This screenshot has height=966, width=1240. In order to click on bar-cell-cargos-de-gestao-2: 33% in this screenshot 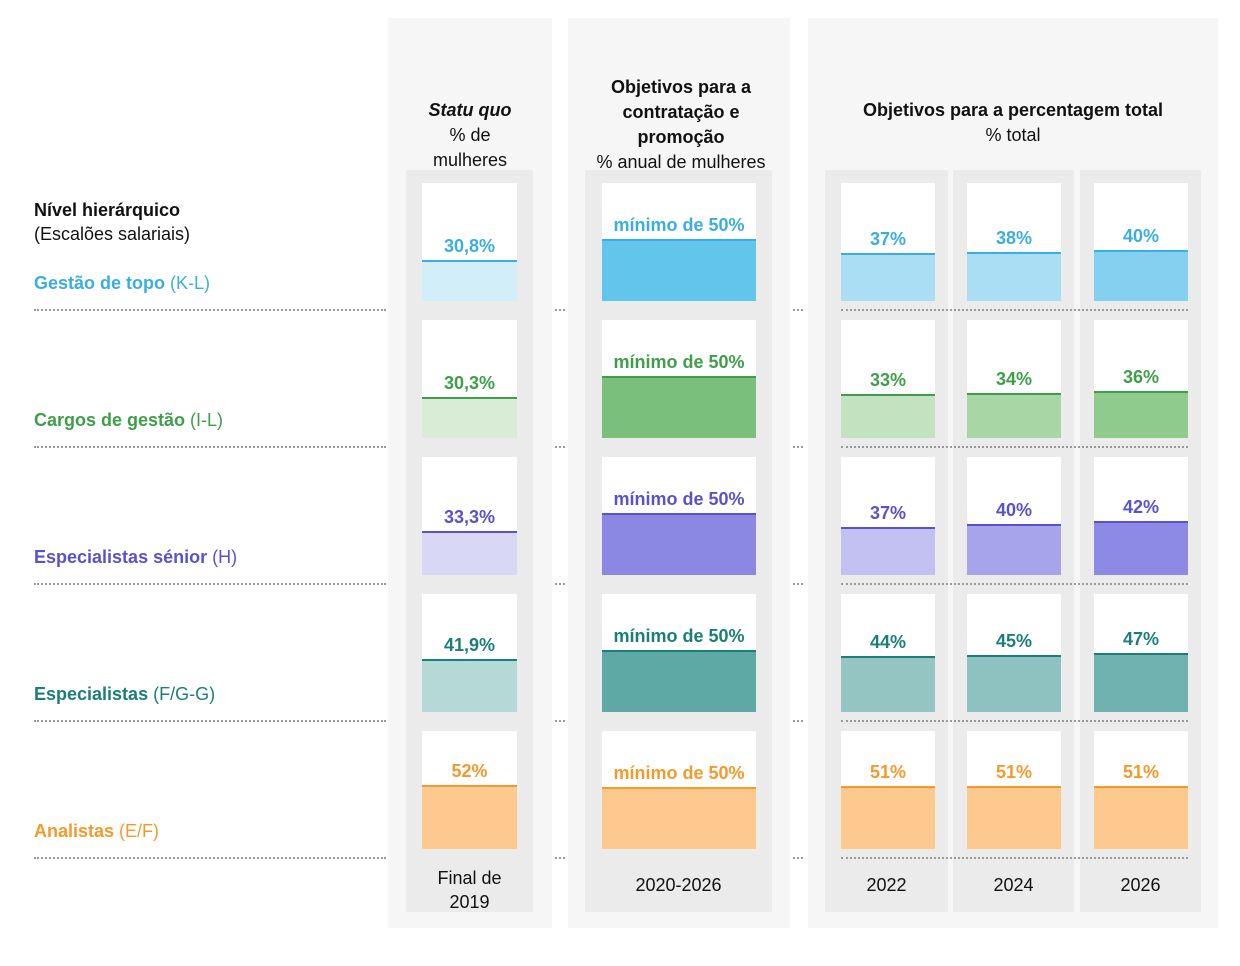, I will do `click(888, 379)`.